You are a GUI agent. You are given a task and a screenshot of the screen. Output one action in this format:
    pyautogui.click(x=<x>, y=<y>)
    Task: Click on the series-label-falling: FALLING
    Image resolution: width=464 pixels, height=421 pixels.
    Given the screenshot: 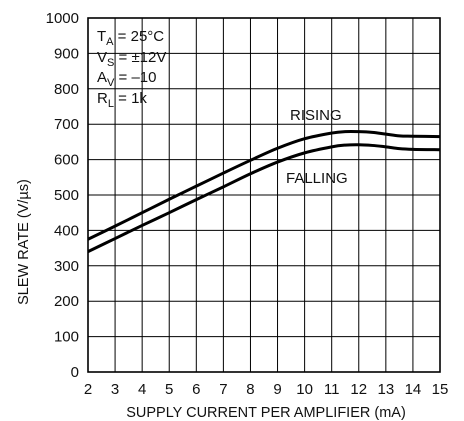 What is the action you would take?
    pyautogui.click(x=317, y=178)
    